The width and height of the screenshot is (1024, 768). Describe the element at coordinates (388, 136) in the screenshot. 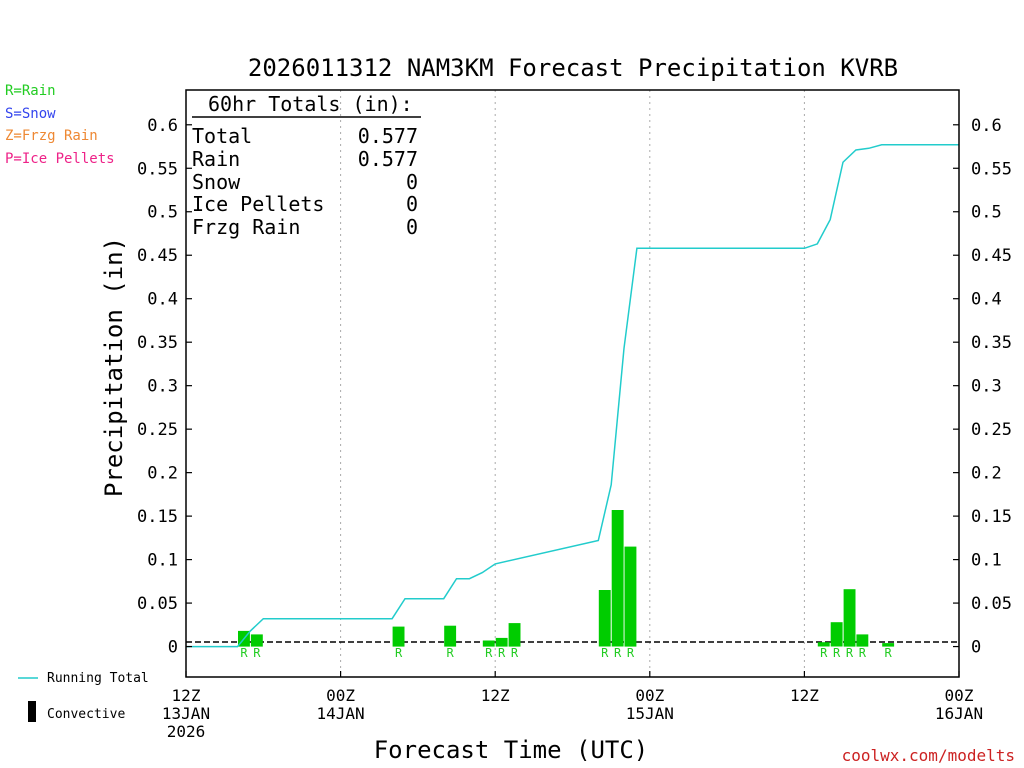

I see `totals-value-total: 0.577` at that location.